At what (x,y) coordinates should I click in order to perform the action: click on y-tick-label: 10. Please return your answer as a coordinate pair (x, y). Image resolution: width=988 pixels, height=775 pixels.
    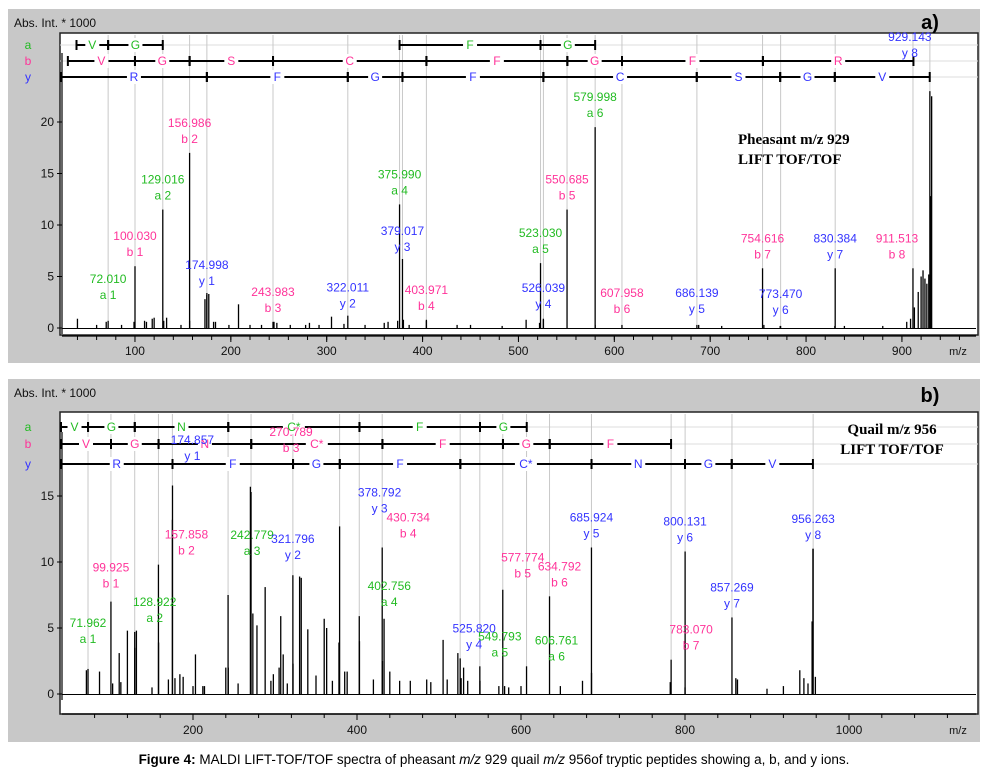
    Looking at the image, I should click on (48, 562).